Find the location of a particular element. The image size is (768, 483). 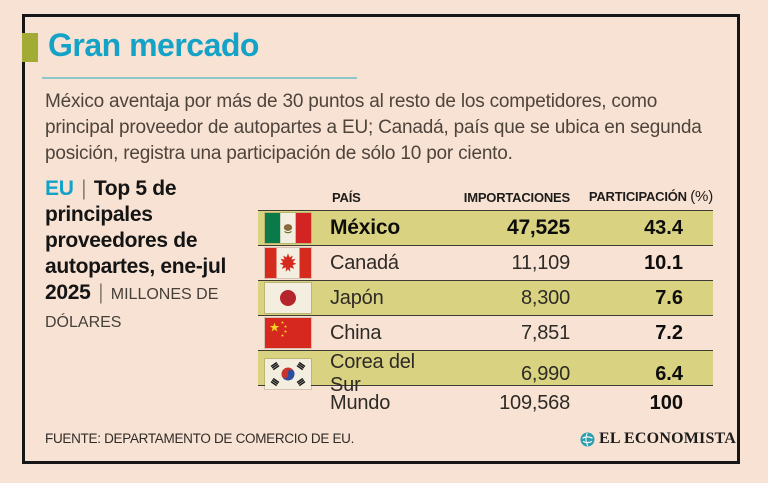

imports-value: 109,568 is located at coordinates (534, 402).